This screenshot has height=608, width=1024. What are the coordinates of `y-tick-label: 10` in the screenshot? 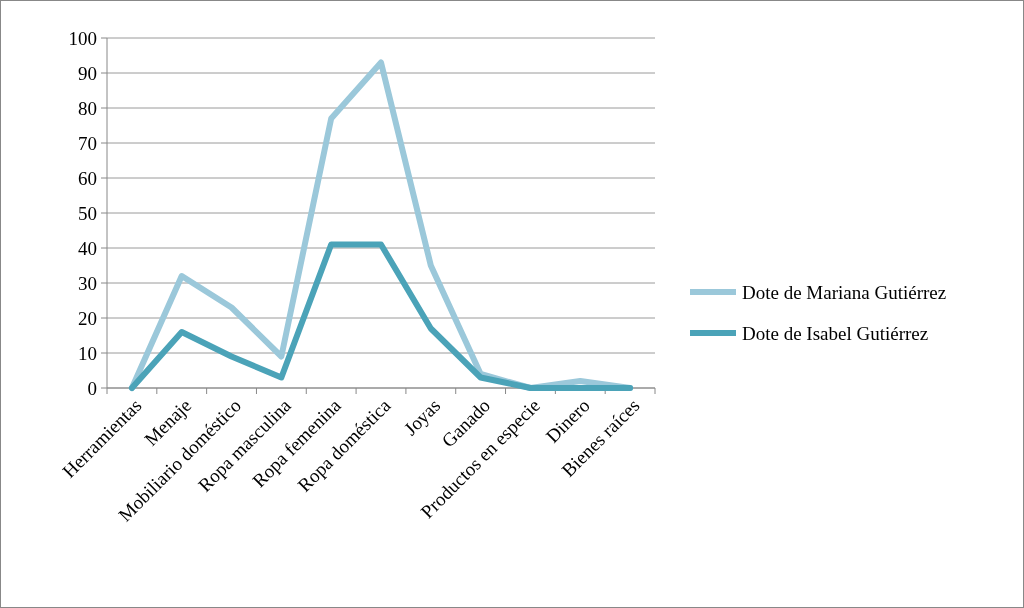 It's located at (87, 353).